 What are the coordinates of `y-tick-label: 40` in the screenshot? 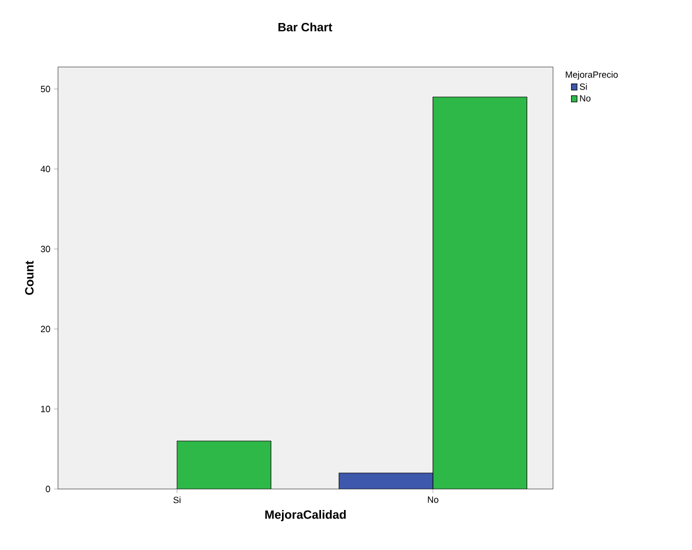 It's located at (45, 169).